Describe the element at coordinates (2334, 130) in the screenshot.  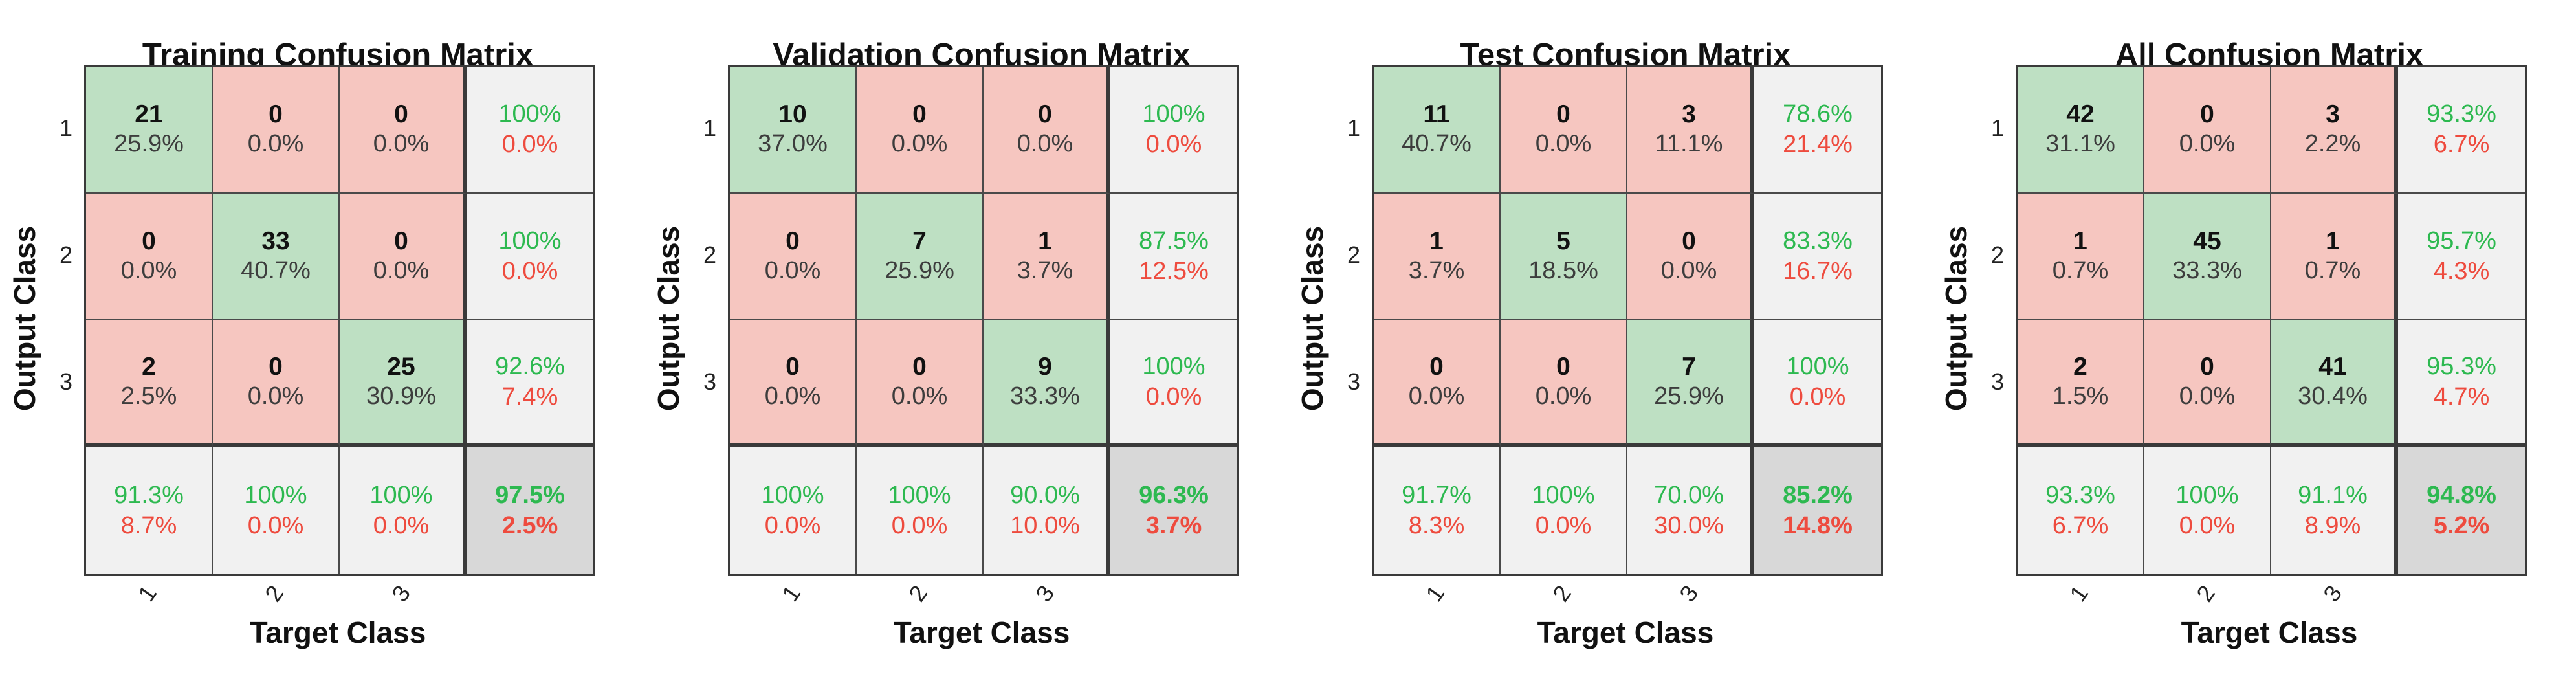
I see `matrix-cell-r1c3: 3 2.2%` at that location.